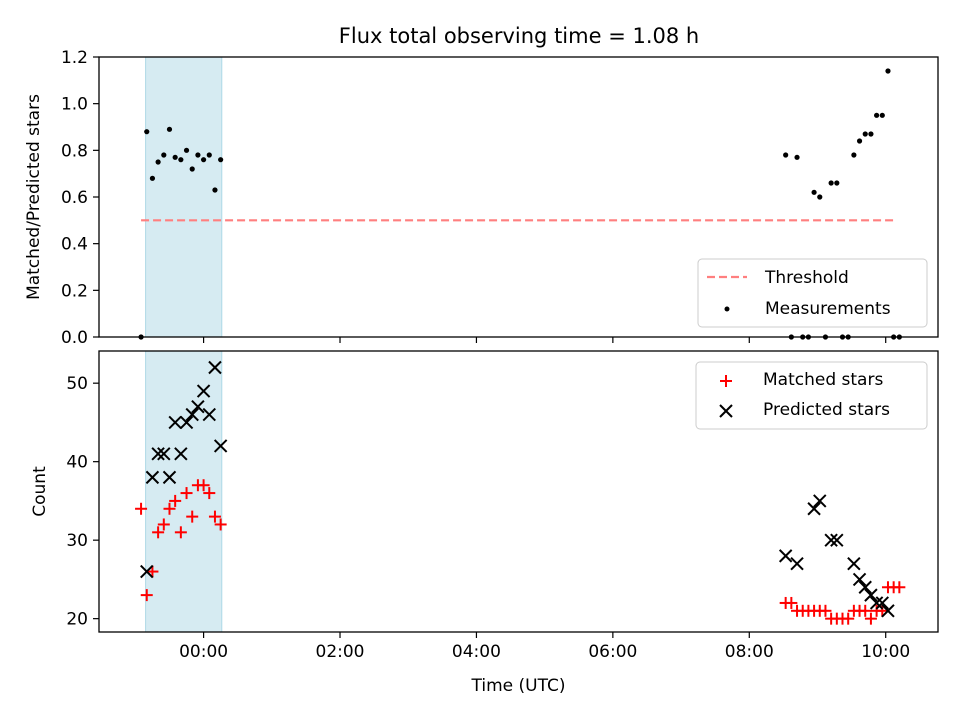  I want to click on top-y-tick-label: 0.0, so click(74, 338).